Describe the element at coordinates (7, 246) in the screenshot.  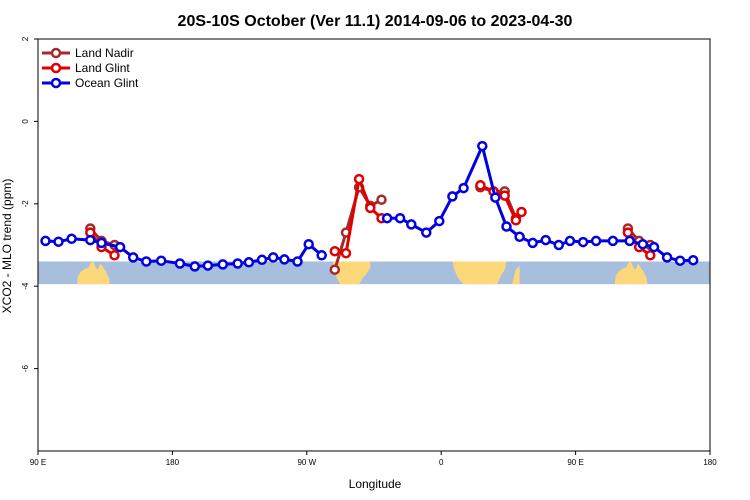
I see `y-axis-label: XCO2 - MLO trend (ppm)` at that location.